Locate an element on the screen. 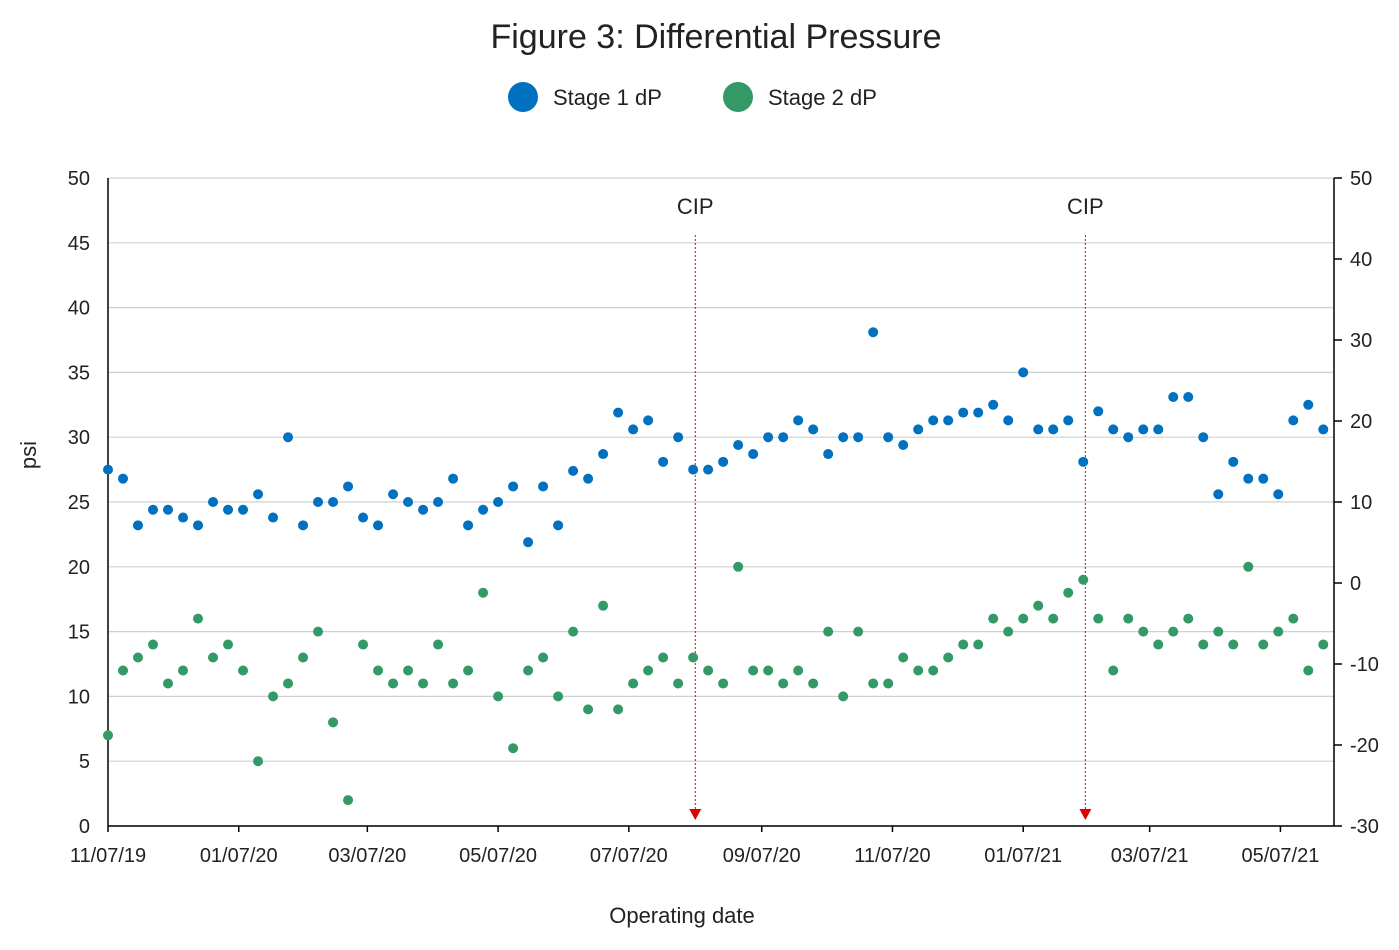 This screenshot has width=1399, height=950. y2-tick-label: -10 is located at coordinates (1364, 665).